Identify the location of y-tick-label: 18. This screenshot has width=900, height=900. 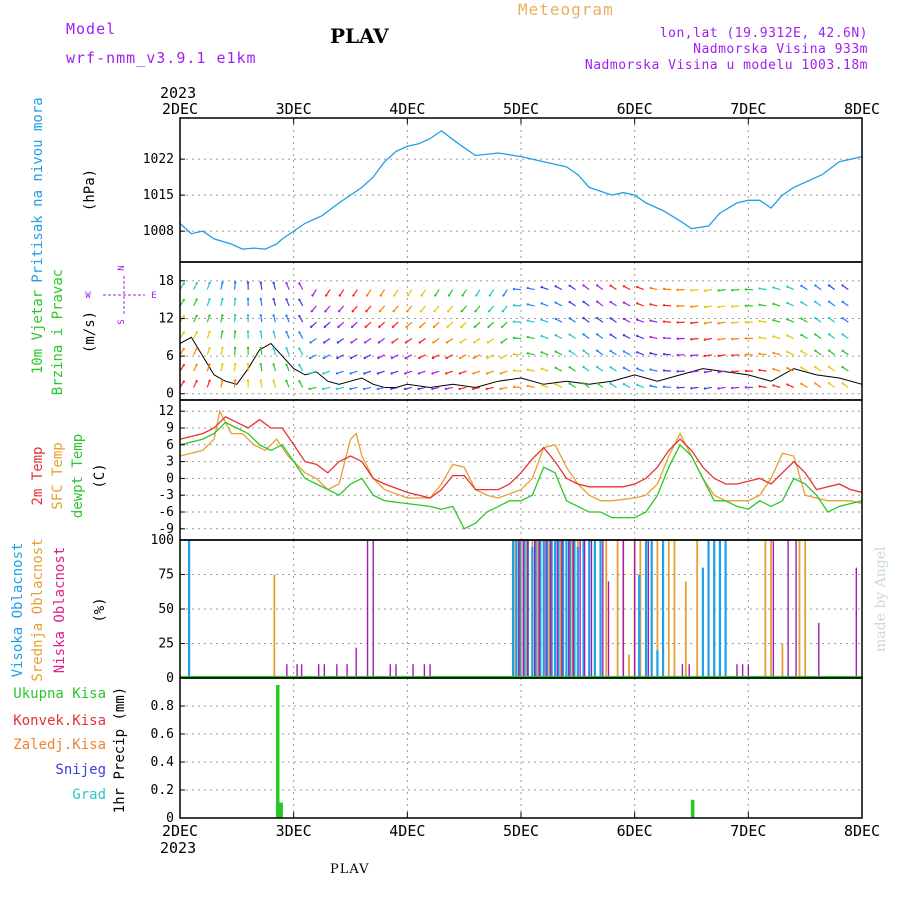
(166, 281).